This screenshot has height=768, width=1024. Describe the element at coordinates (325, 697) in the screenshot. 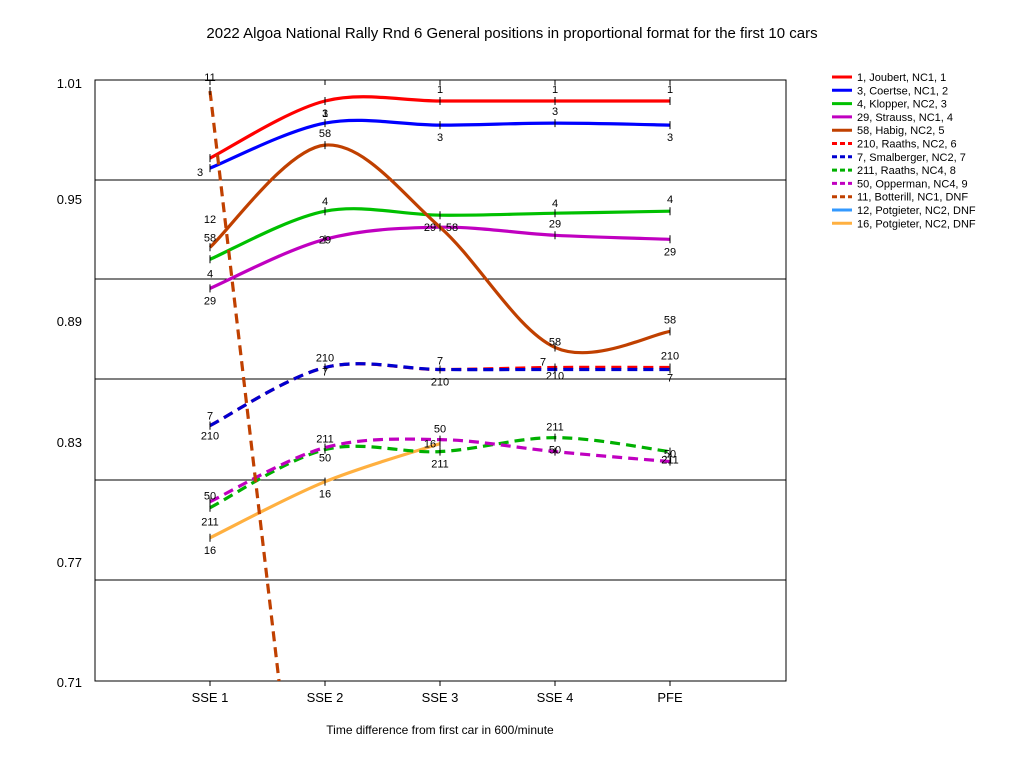

I see `x-tick-label: SSE 2` at that location.